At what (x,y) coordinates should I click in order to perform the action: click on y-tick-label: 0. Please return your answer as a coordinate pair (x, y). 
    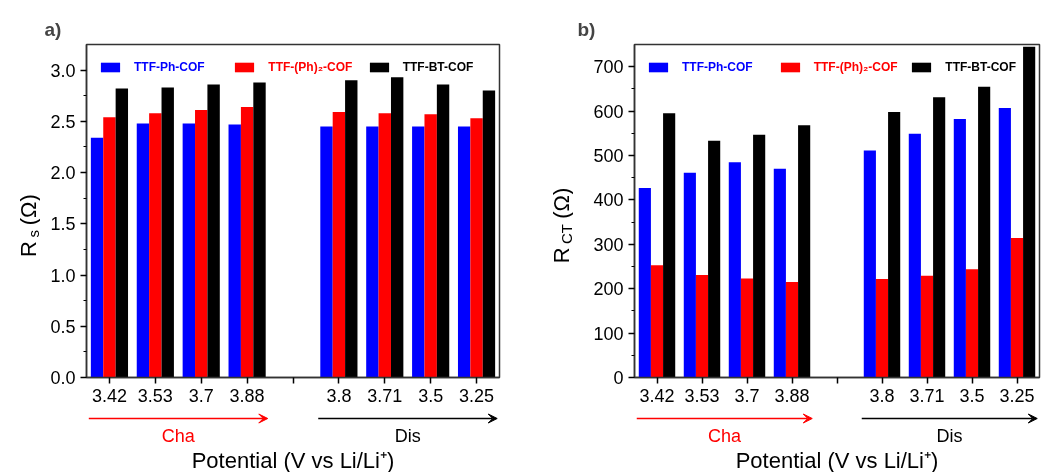
    Looking at the image, I should click on (618, 378).